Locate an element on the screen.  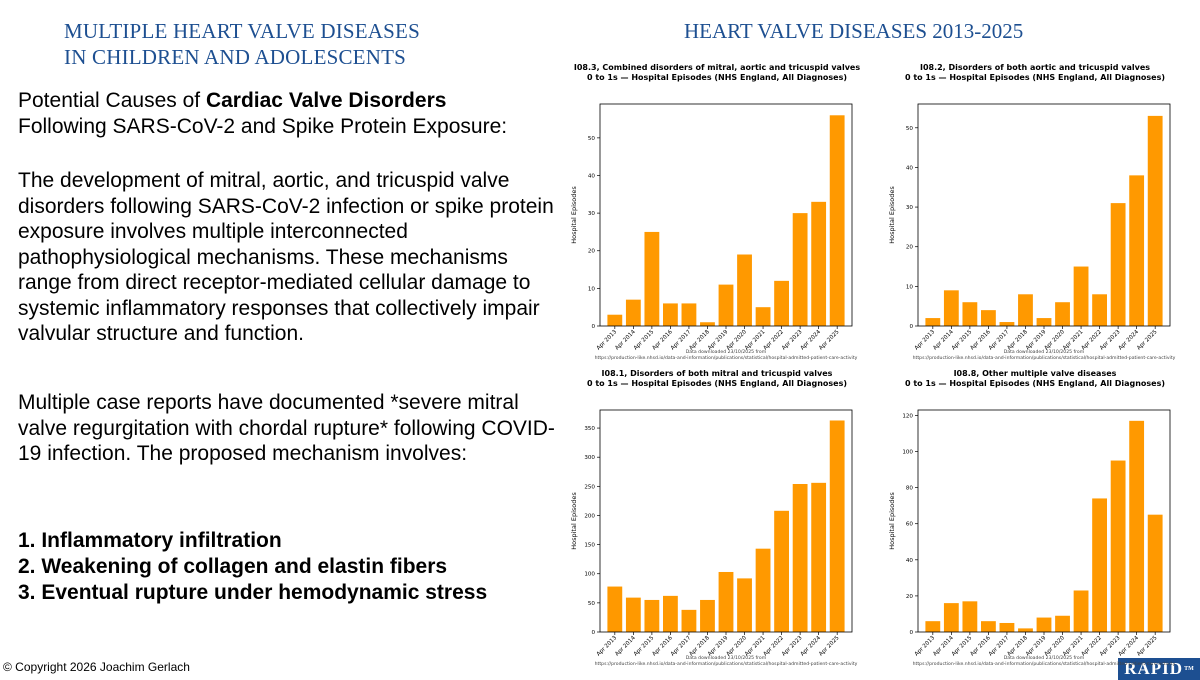
y-tick-label: 150 is located at coordinates (589, 546).